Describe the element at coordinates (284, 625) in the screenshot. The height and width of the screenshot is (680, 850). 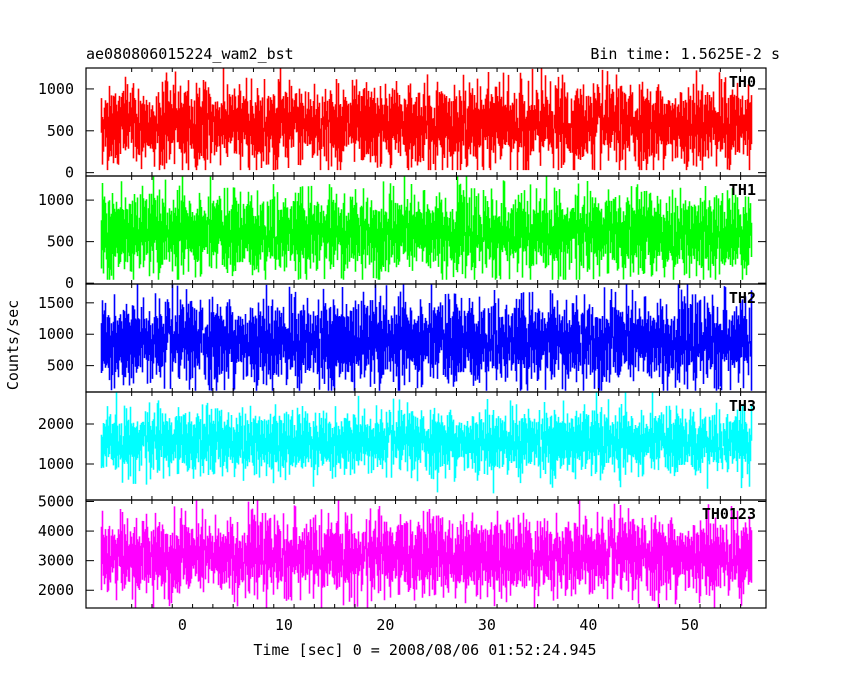
I see `x-tick-label: 10` at that location.